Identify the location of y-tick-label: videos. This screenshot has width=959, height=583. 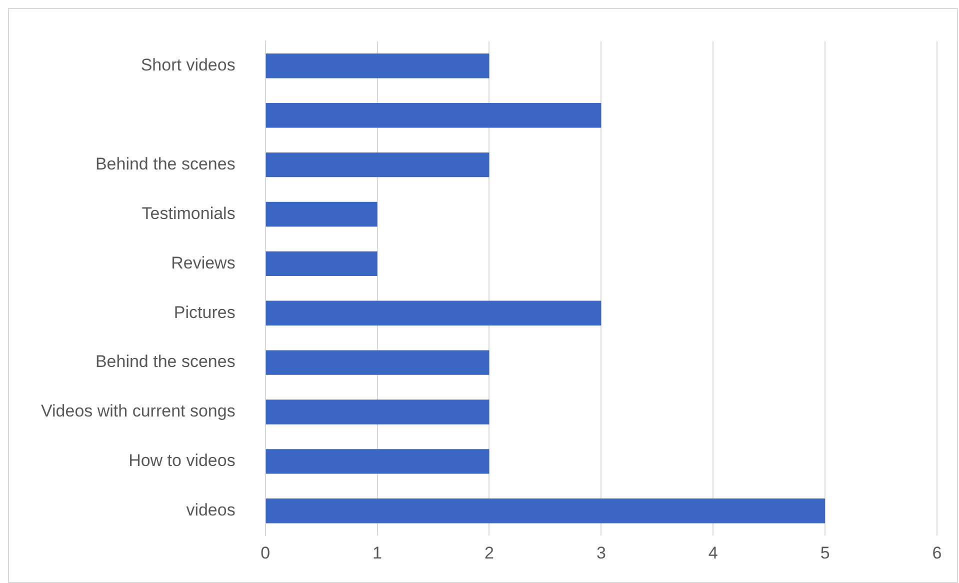
(211, 510).